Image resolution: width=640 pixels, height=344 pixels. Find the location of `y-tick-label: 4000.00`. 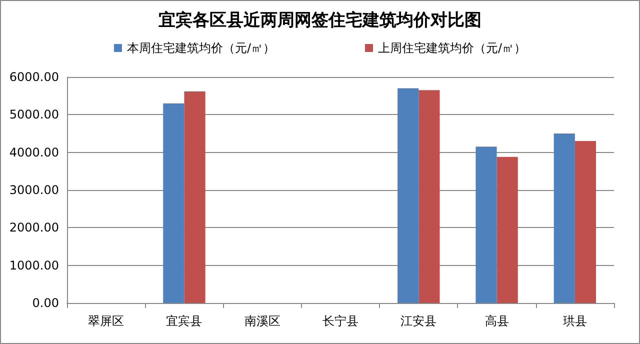

y-tick-label: 4000.00 is located at coordinates (34, 152).